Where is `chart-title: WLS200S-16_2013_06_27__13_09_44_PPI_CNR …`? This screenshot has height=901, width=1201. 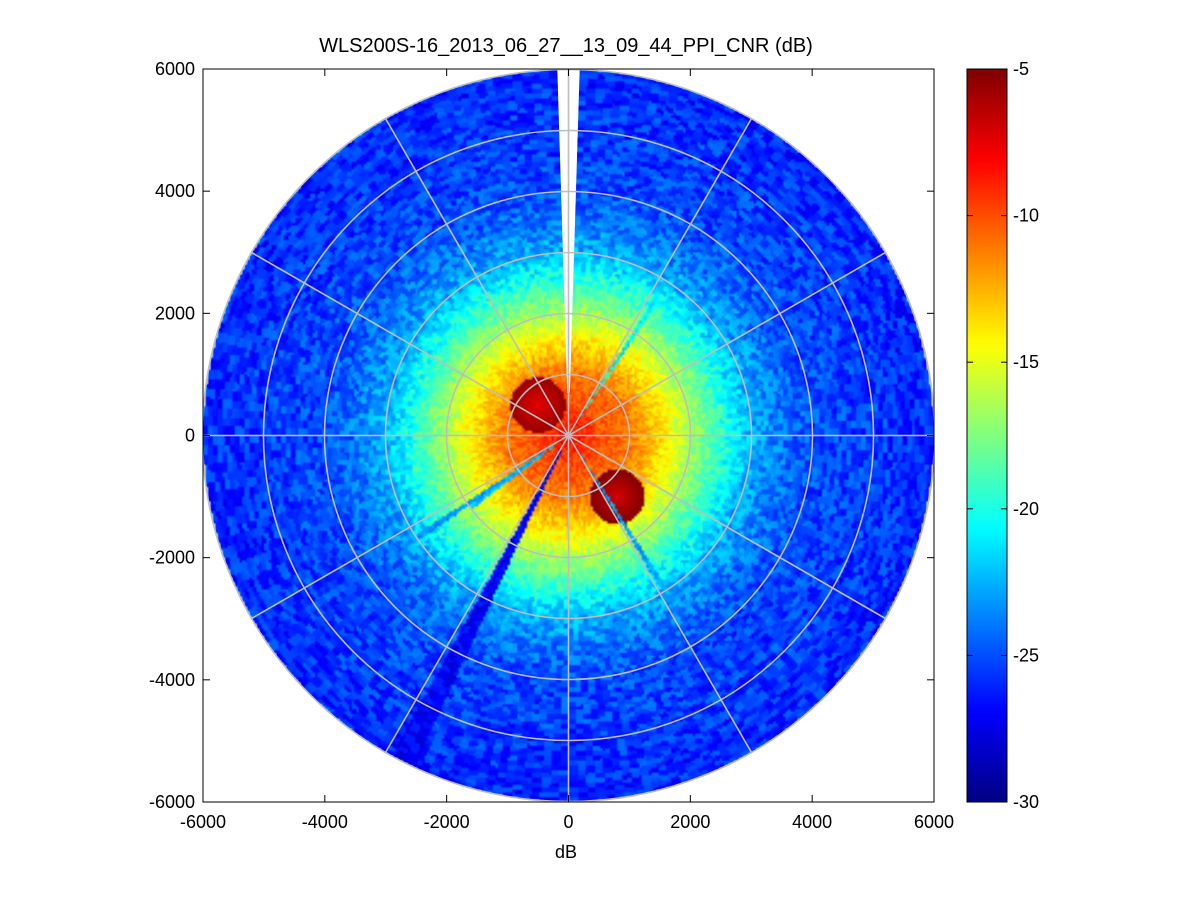
chart-title: WLS200S-16_2013_06_27__13_09_44_PPI_CNR … is located at coordinates (566, 46).